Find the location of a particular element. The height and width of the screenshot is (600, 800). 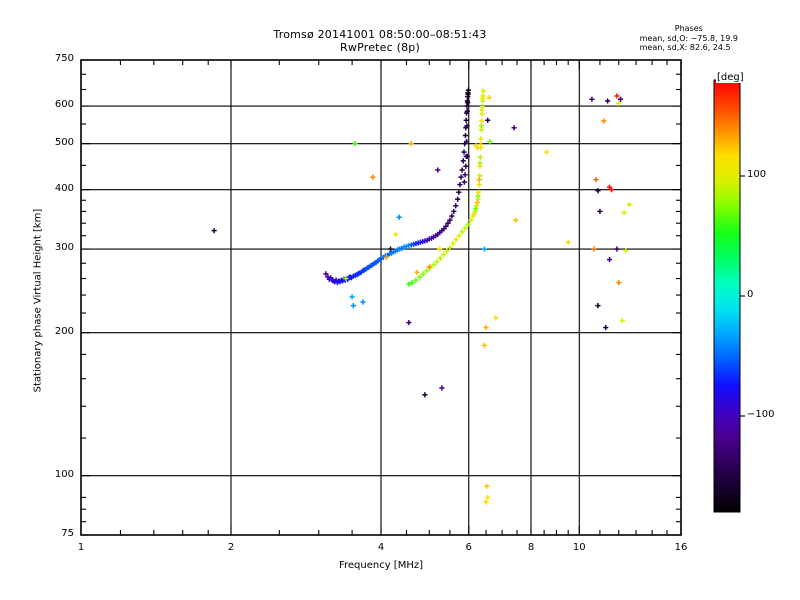

y-tick-label: 75 is located at coordinates (67, 533).